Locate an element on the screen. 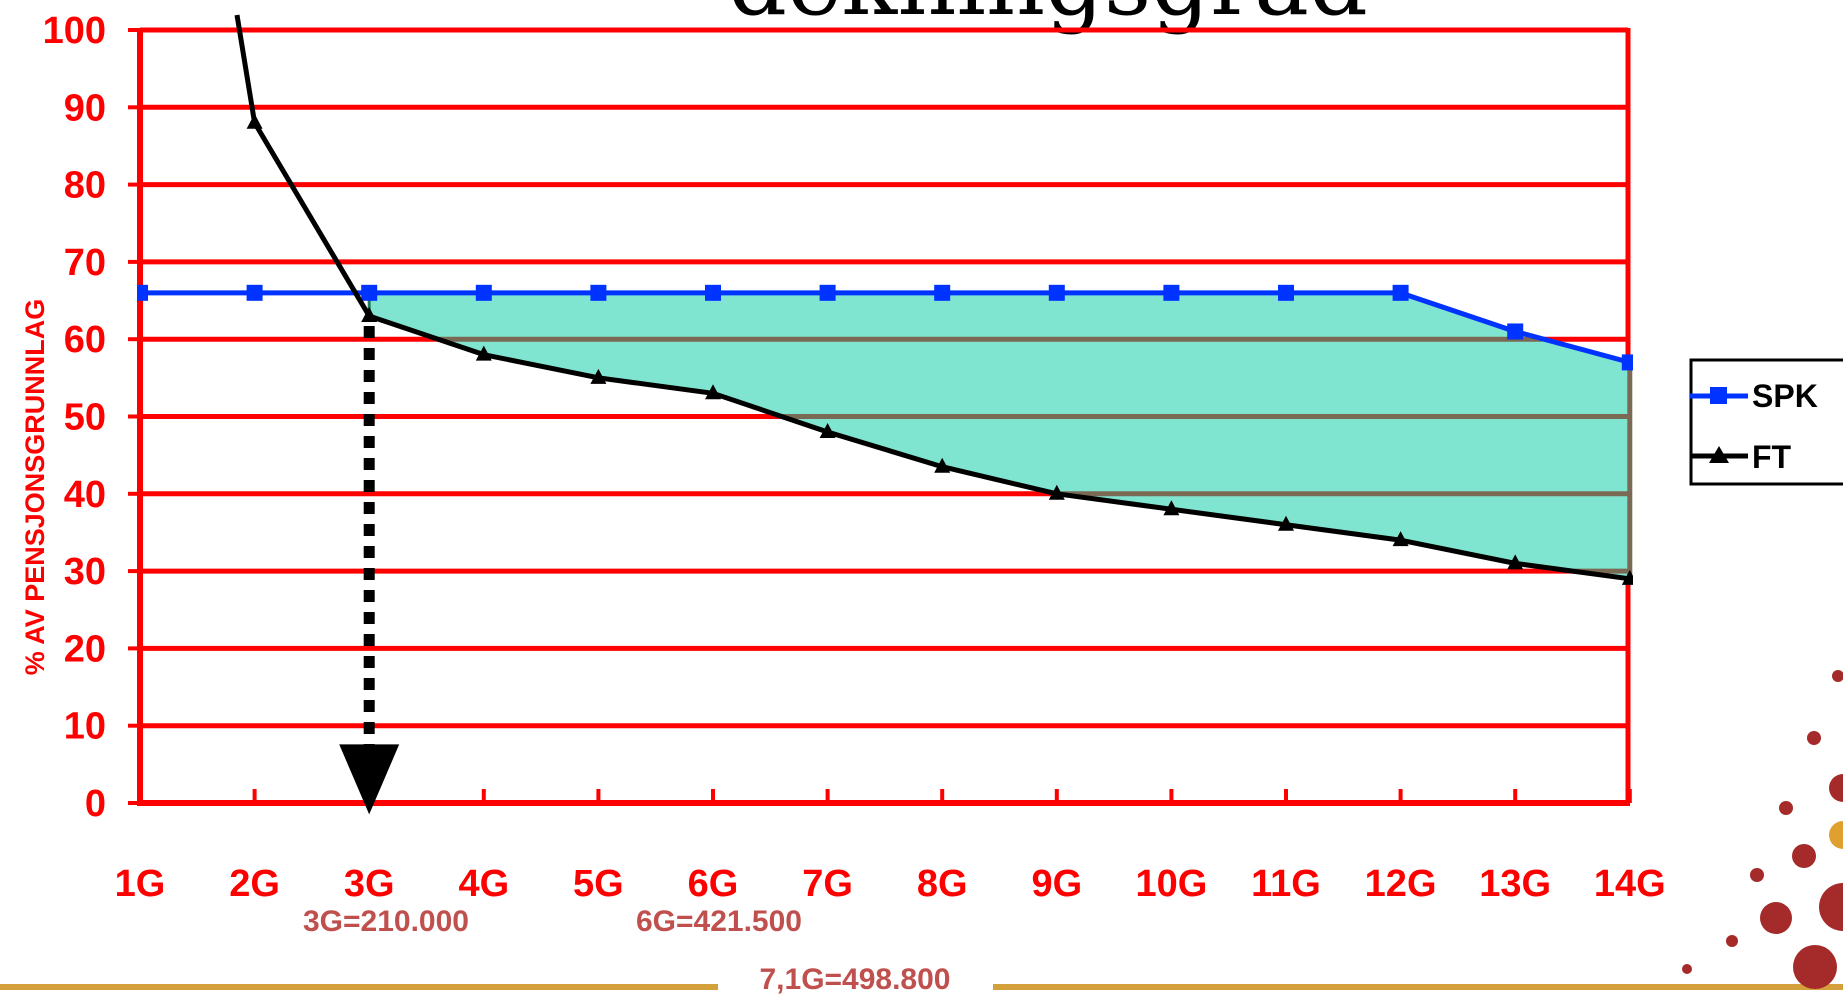 This screenshot has height=998, width=1843. y-tick-label-30: 30 is located at coordinates (85, 572).